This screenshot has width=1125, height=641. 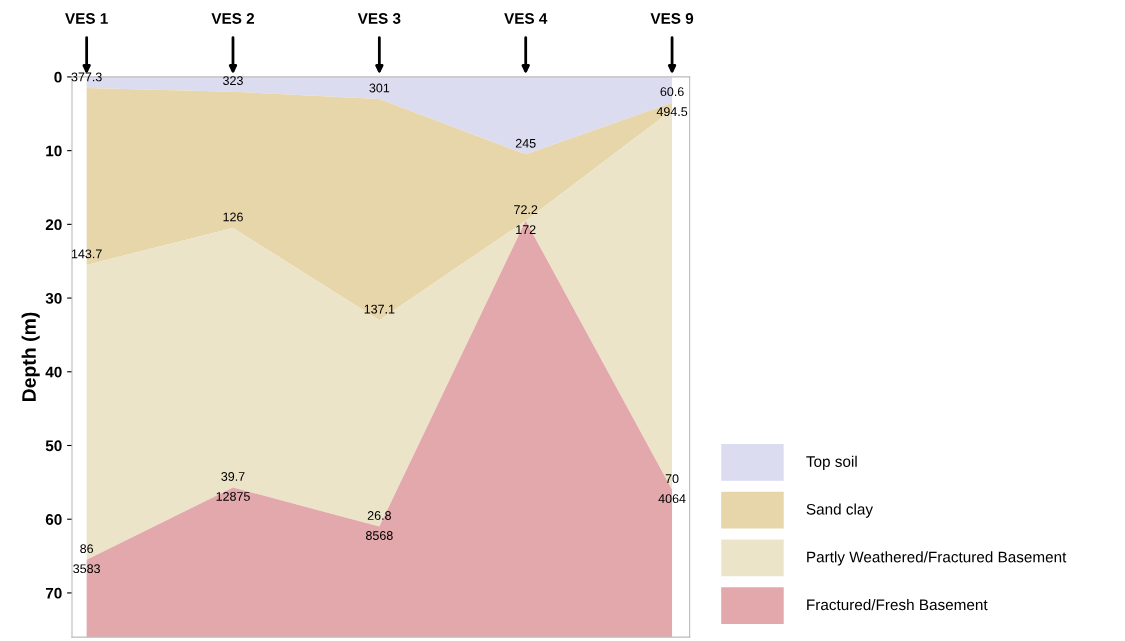 What do you see at coordinates (86, 18) in the screenshot?
I see `x-tick-label: VES 1` at bounding box center [86, 18].